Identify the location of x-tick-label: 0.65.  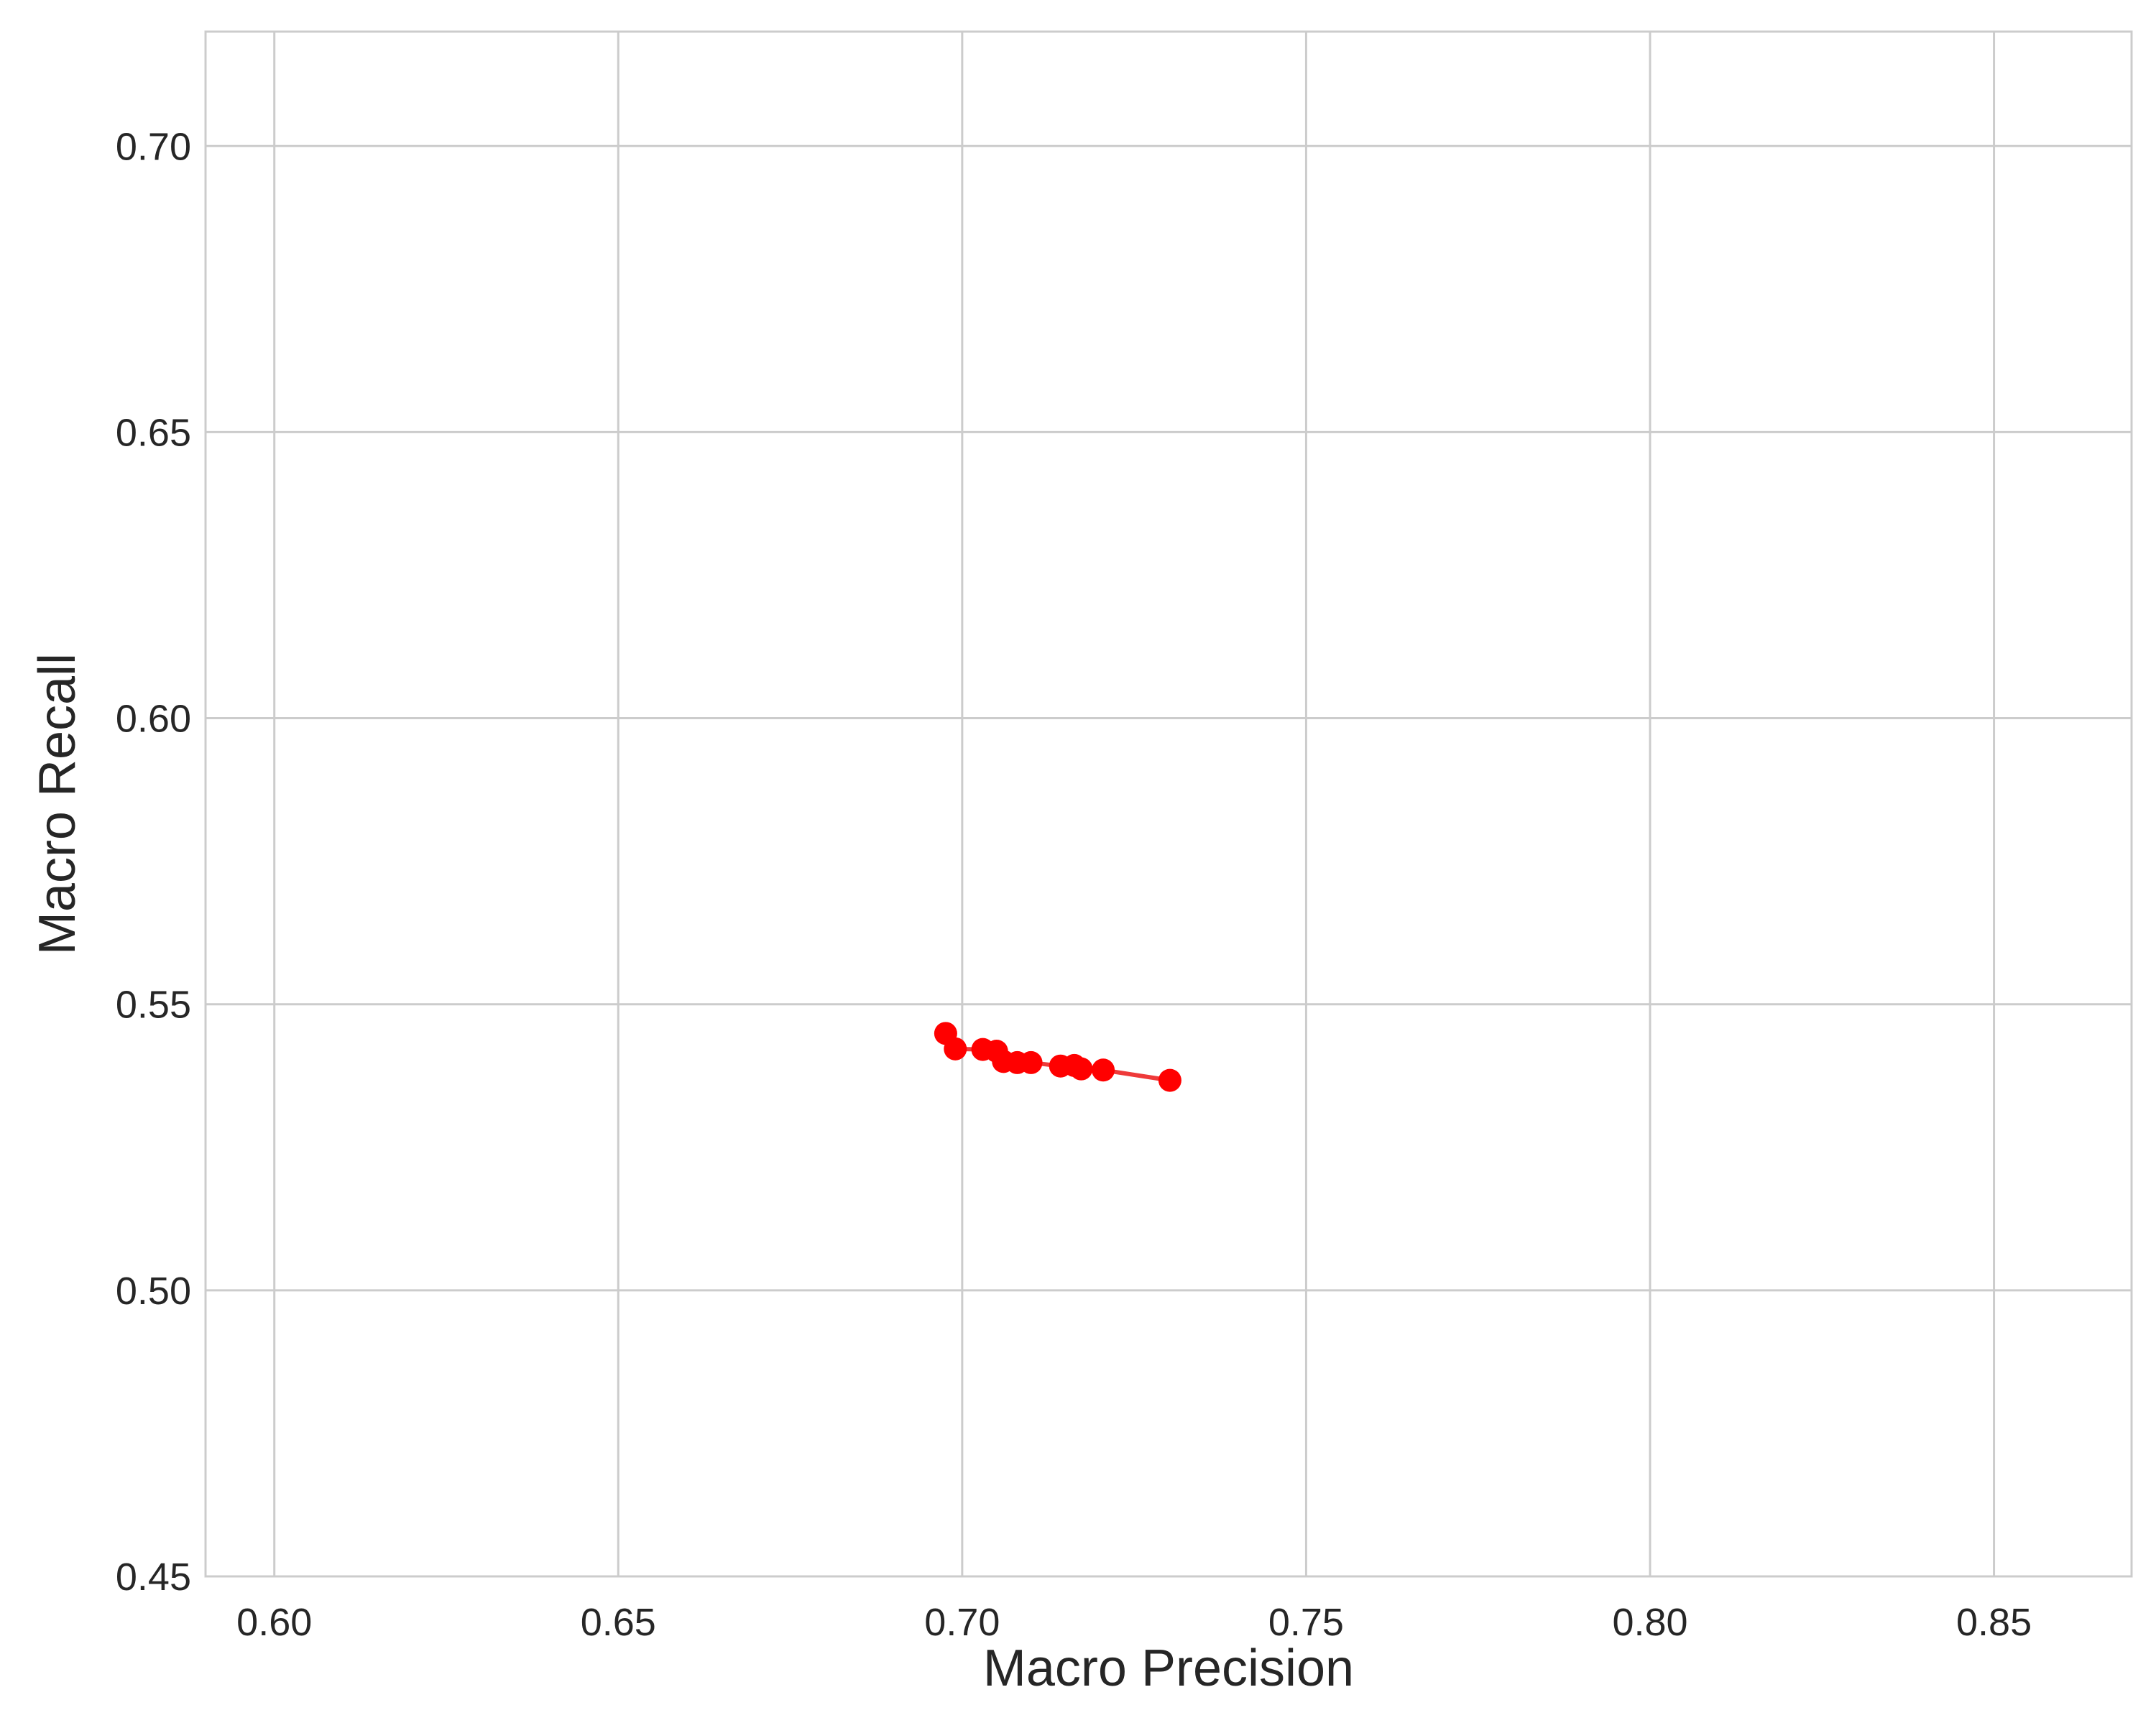
(618, 1623).